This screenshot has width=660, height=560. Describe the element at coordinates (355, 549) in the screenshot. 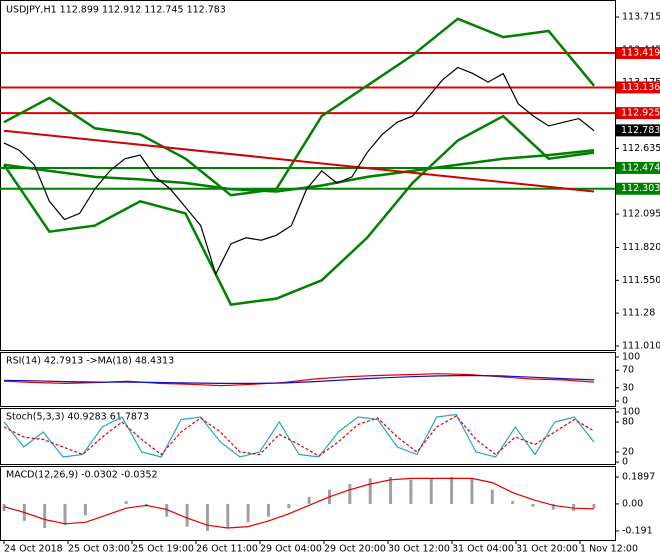

I see `time-label: 29 Oct 20:00` at that location.